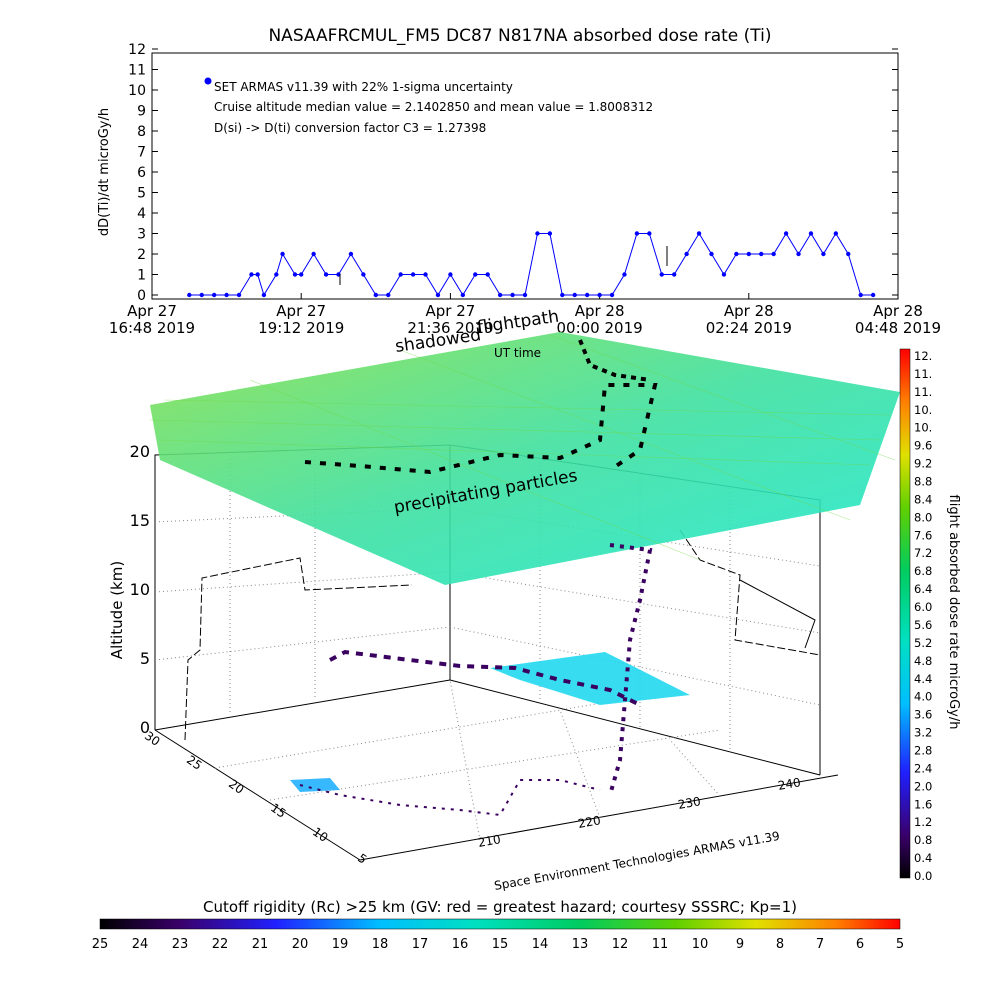  What do you see at coordinates (137, 71) in the screenshot?
I see `y-tick-label: 11` at bounding box center [137, 71].